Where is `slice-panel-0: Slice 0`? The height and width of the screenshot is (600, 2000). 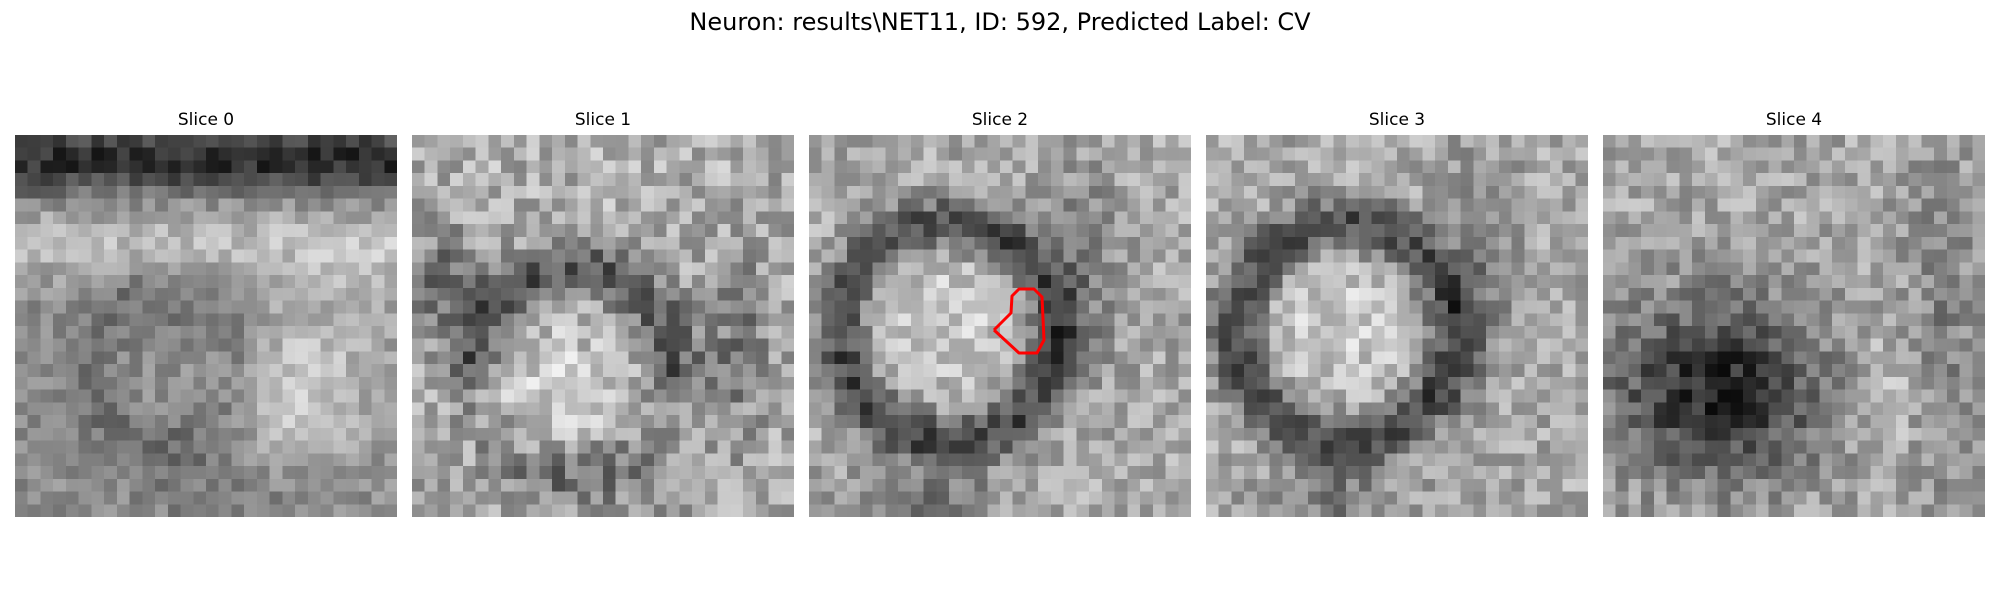 slice-panel-0: Slice 0 is located at coordinates (206, 315).